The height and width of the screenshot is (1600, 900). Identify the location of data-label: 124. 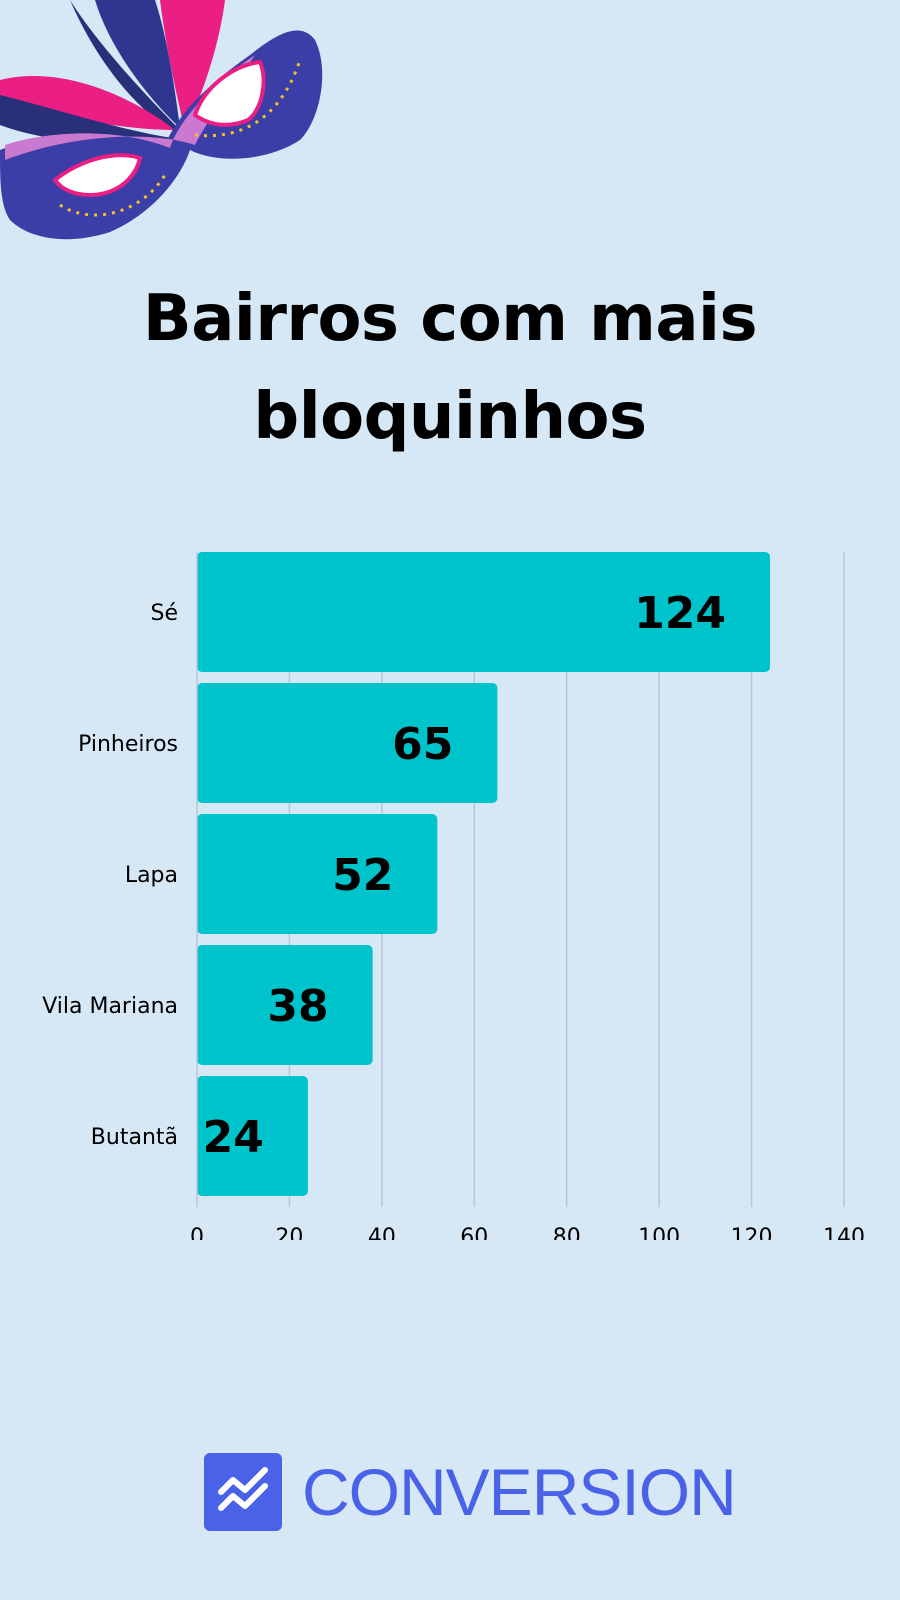
(680, 613).